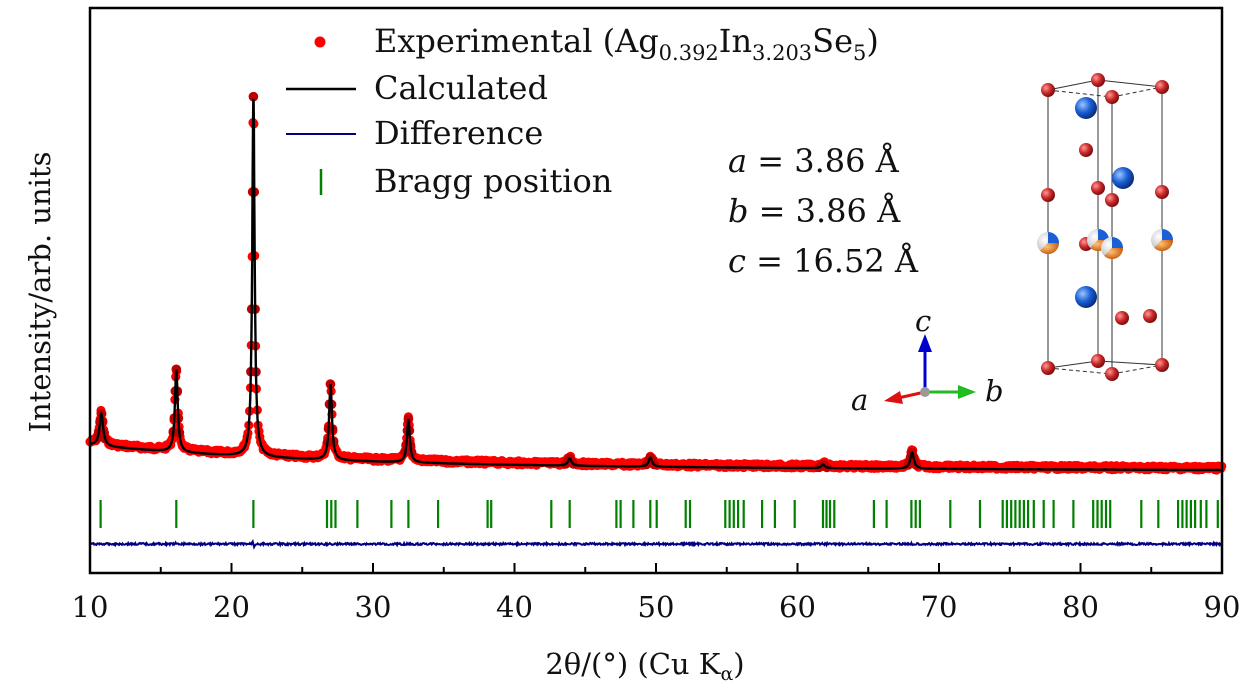 The width and height of the screenshot is (1260, 693). What do you see at coordinates (461, 88) in the screenshot?
I see `legend-calculated-label: Calculated` at bounding box center [461, 88].